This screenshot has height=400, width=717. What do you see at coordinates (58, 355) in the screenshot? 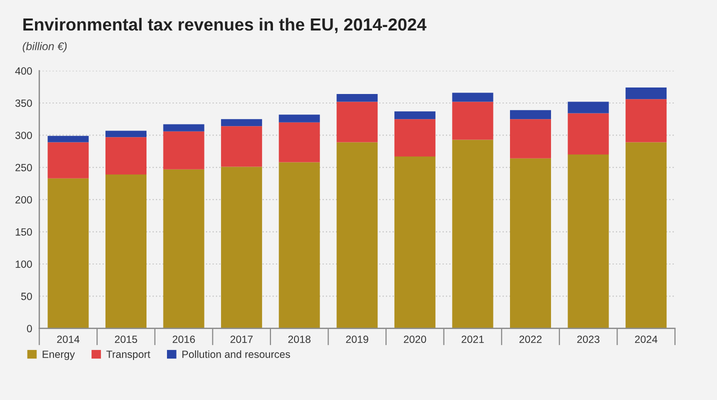
I see `legend-label: Energy` at bounding box center [58, 355].